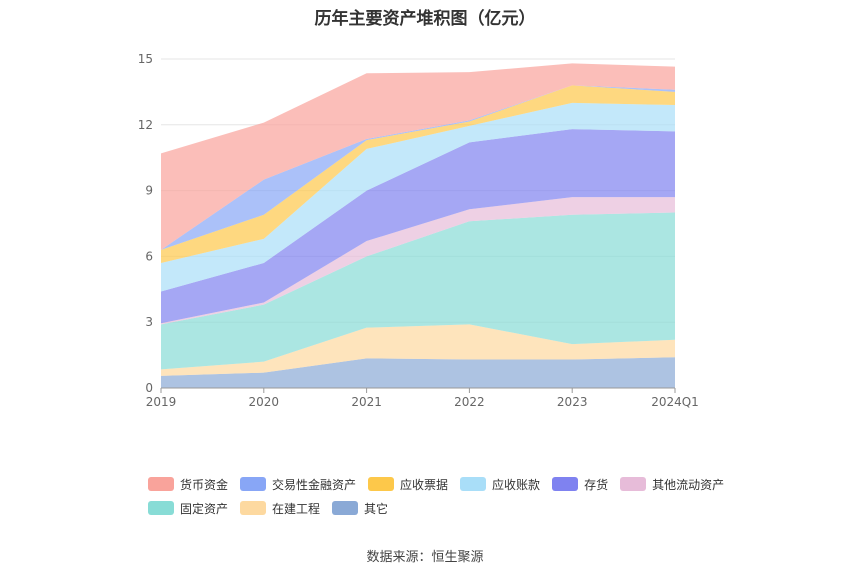 The width and height of the screenshot is (850, 575). What do you see at coordinates (516, 484) in the screenshot?
I see `legend-label: 应收账款` at bounding box center [516, 484].